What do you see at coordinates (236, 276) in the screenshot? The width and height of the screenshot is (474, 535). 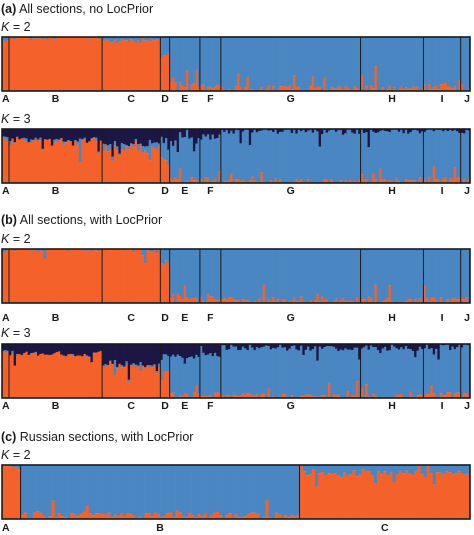 I see `structure-plot-b-k2` at bounding box center [236, 276].